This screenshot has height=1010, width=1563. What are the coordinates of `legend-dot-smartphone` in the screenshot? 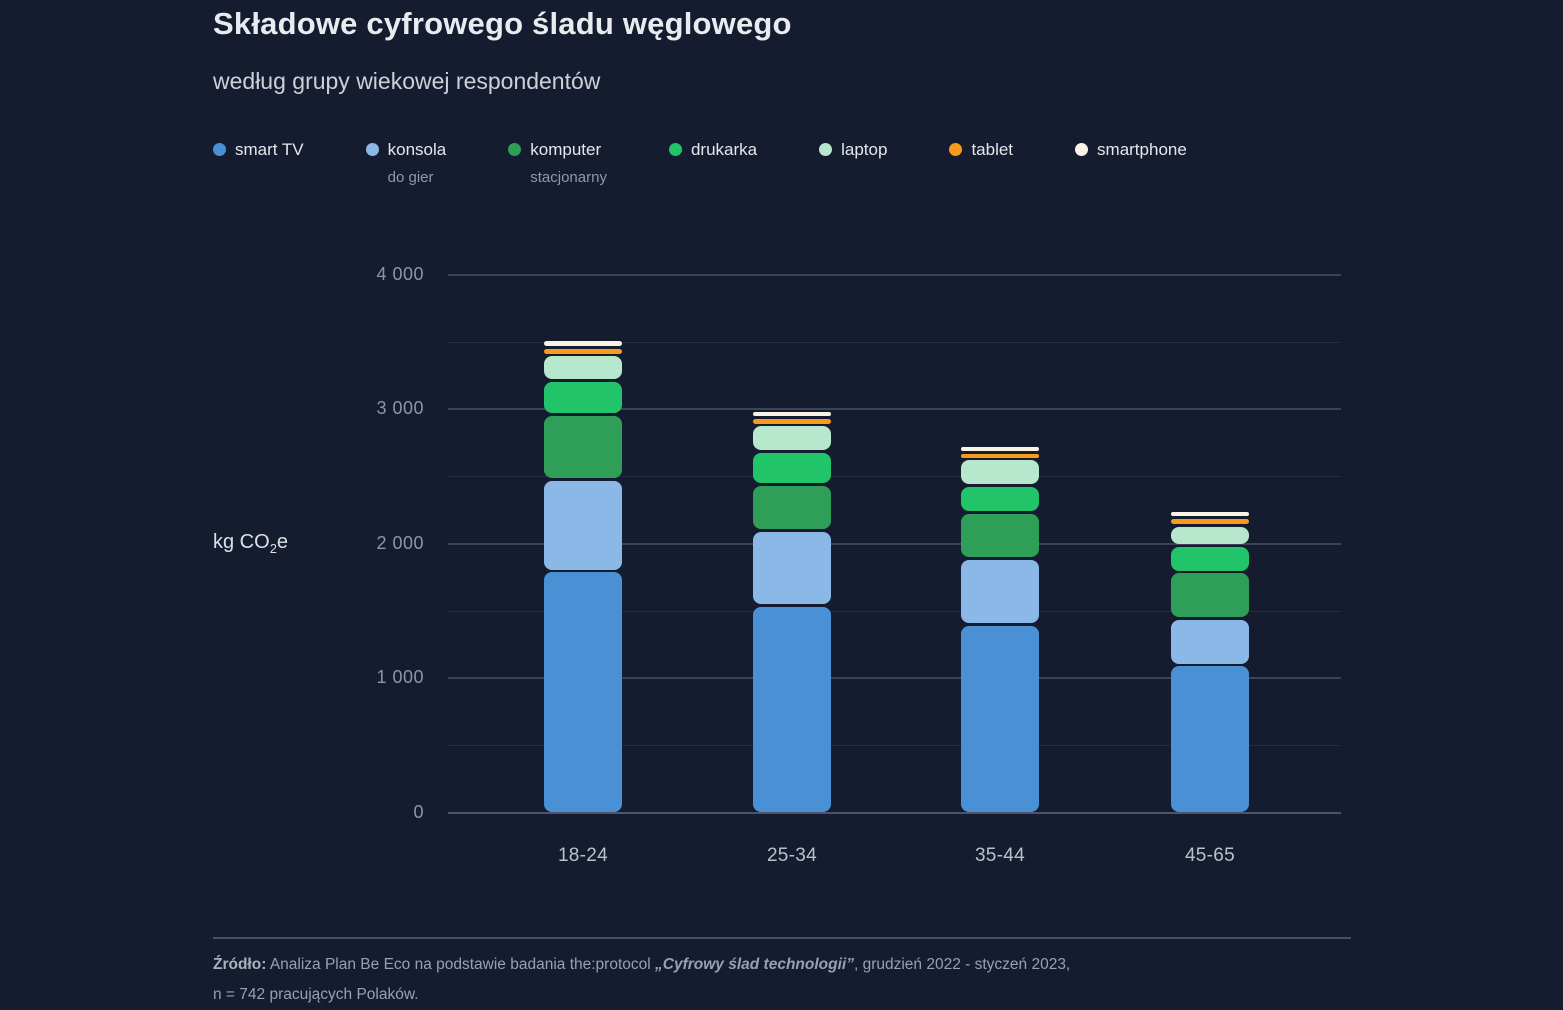 It's located at (1082, 149).